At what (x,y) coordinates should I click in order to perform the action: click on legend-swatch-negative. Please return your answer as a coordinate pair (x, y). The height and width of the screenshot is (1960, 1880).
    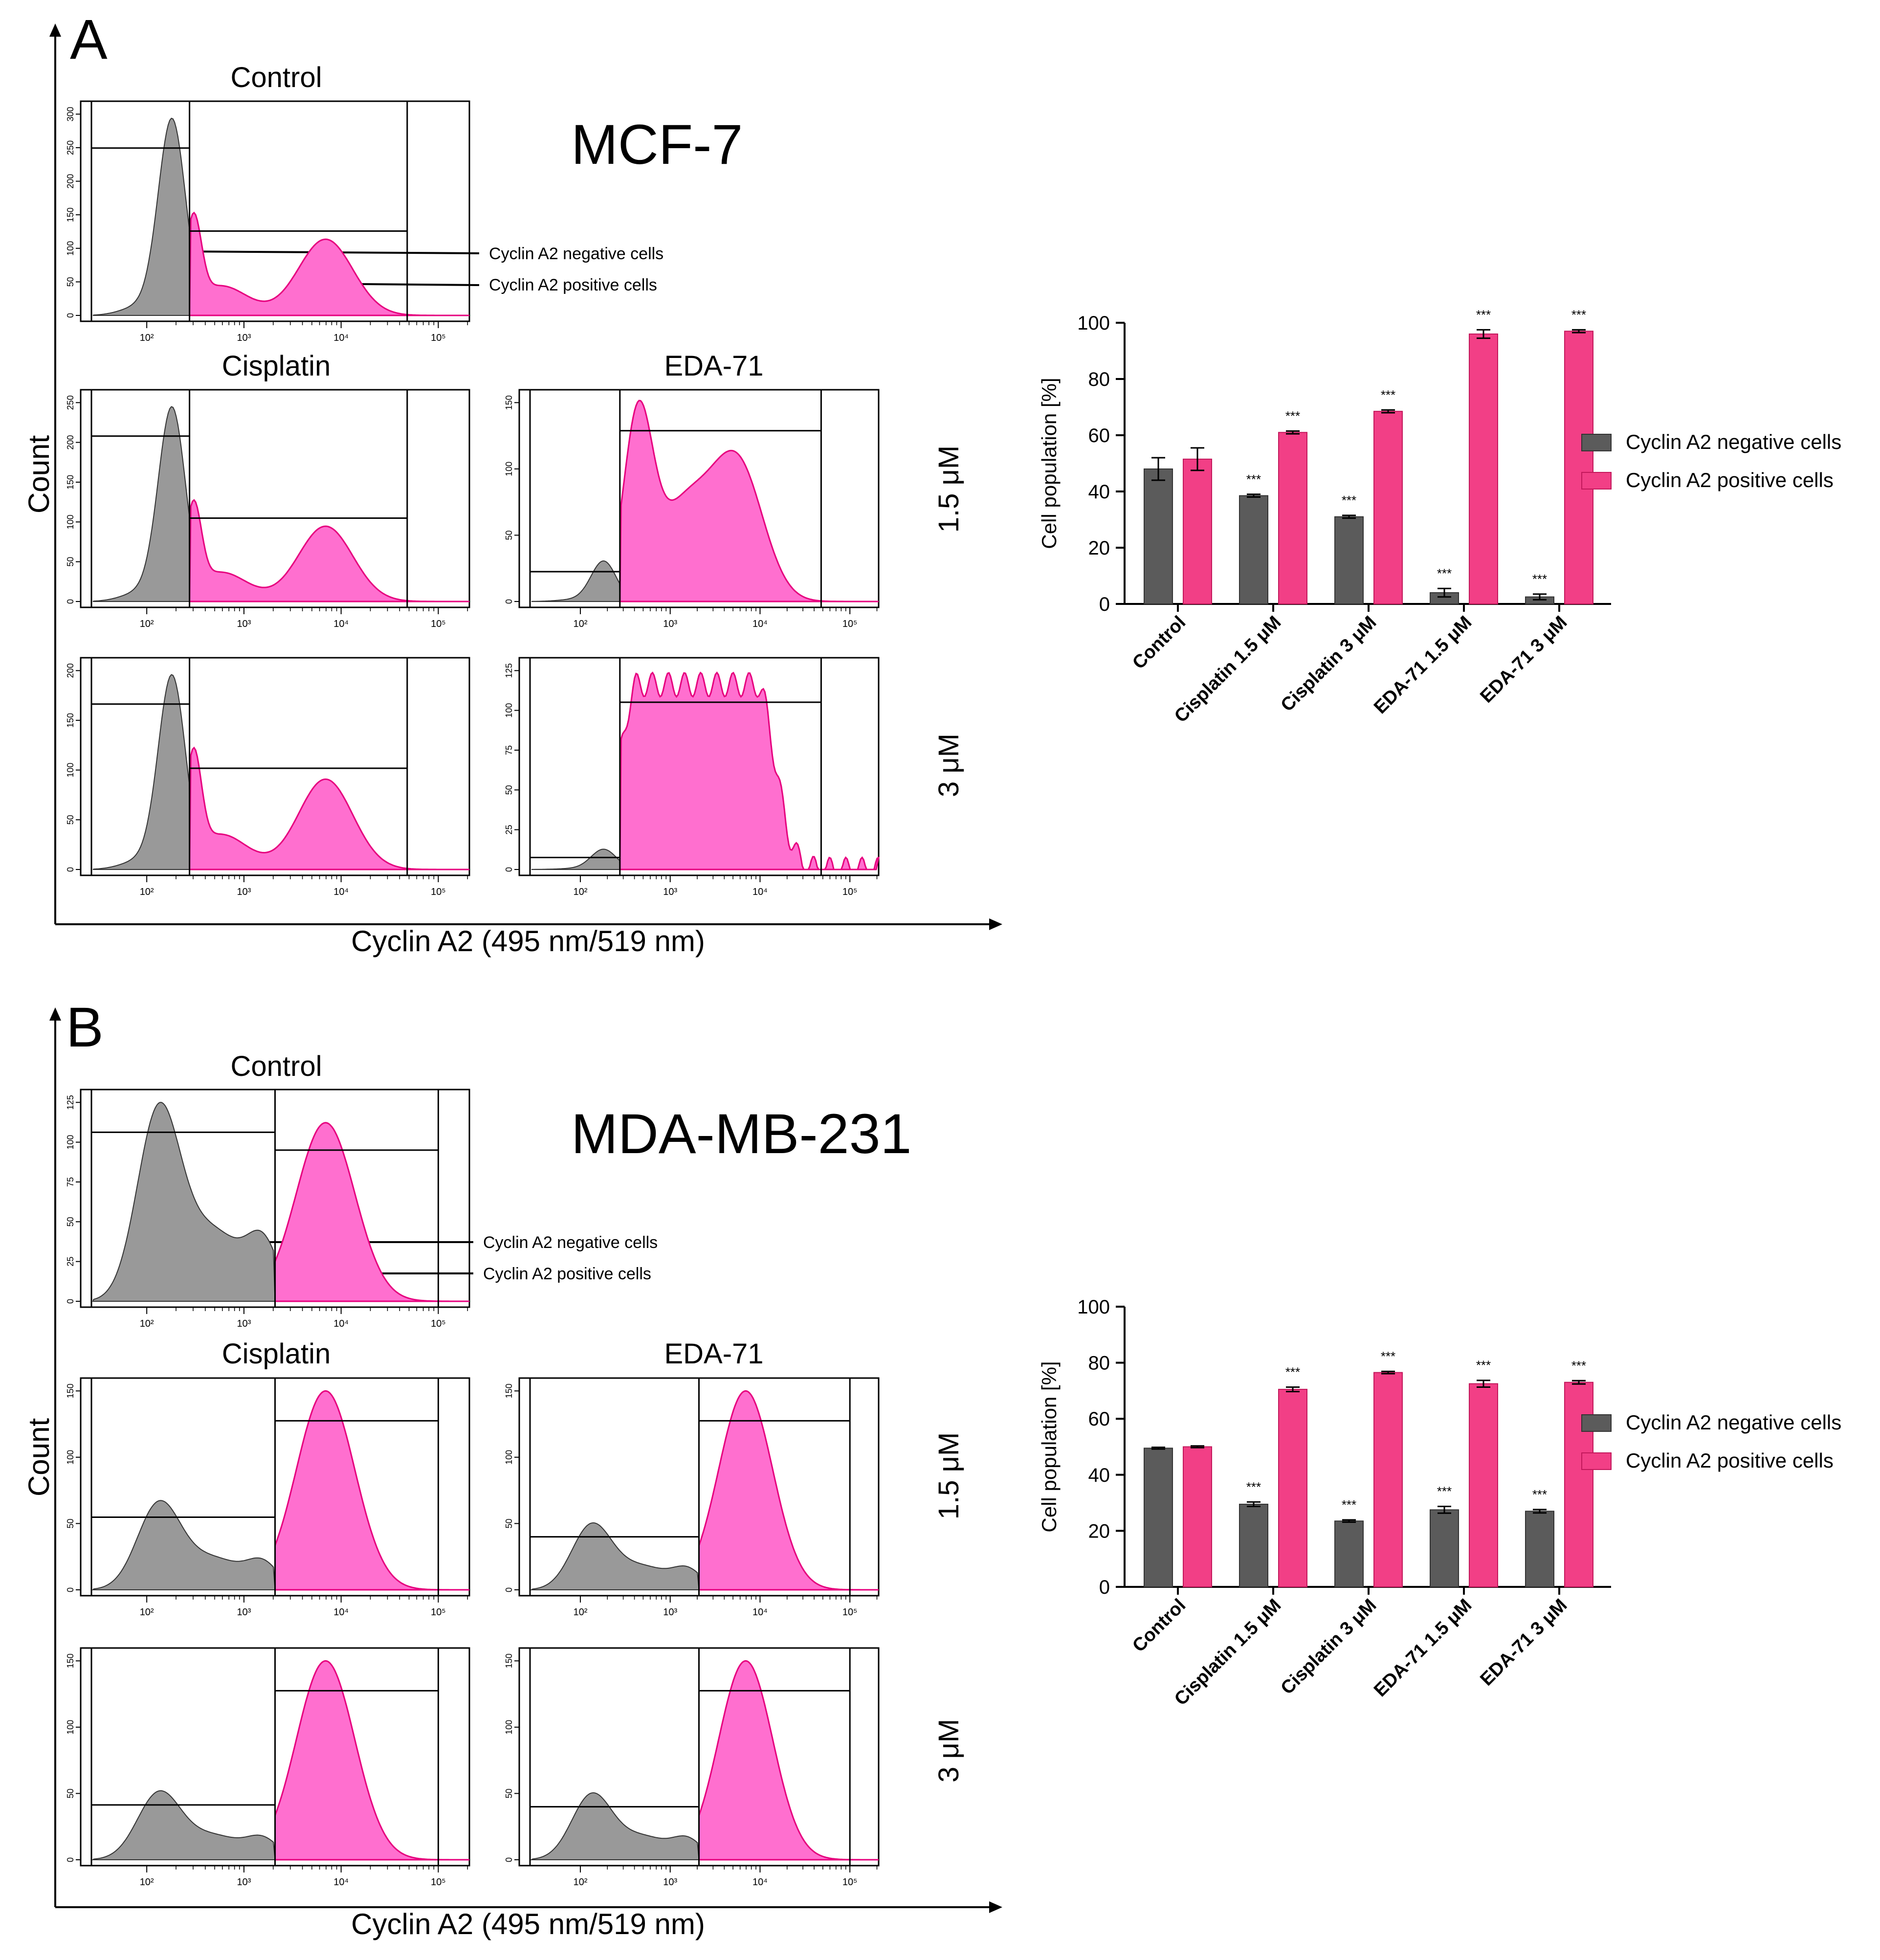
    Looking at the image, I should click on (1596, 442).